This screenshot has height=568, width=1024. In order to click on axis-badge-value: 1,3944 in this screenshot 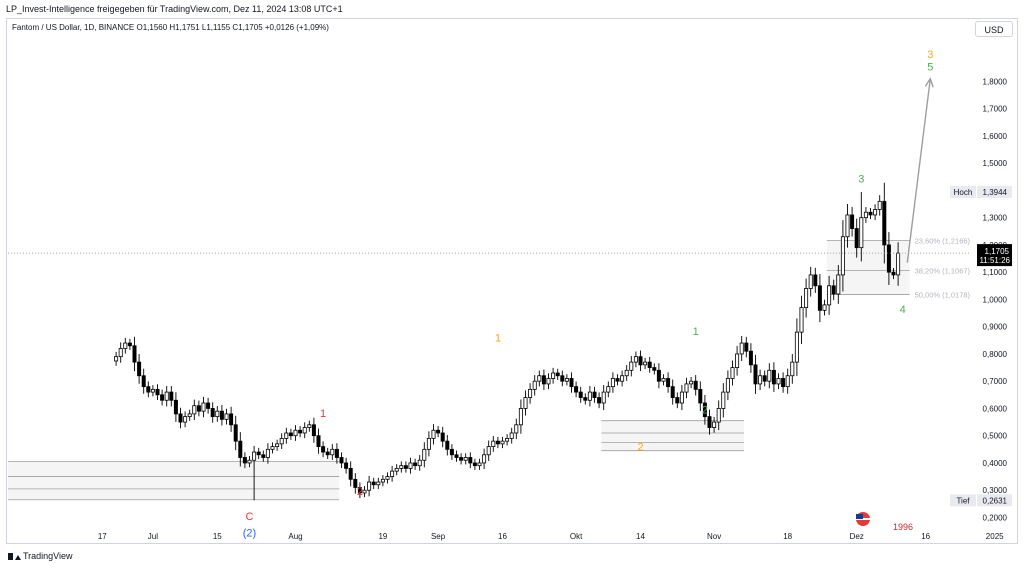, I will do `click(995, 192)`.